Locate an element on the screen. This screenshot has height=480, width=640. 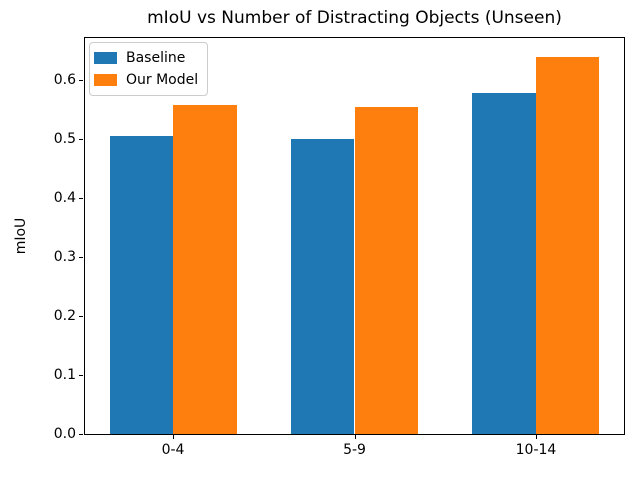
legend-item-baseline: Baseline is located at coordinates (146, 58).